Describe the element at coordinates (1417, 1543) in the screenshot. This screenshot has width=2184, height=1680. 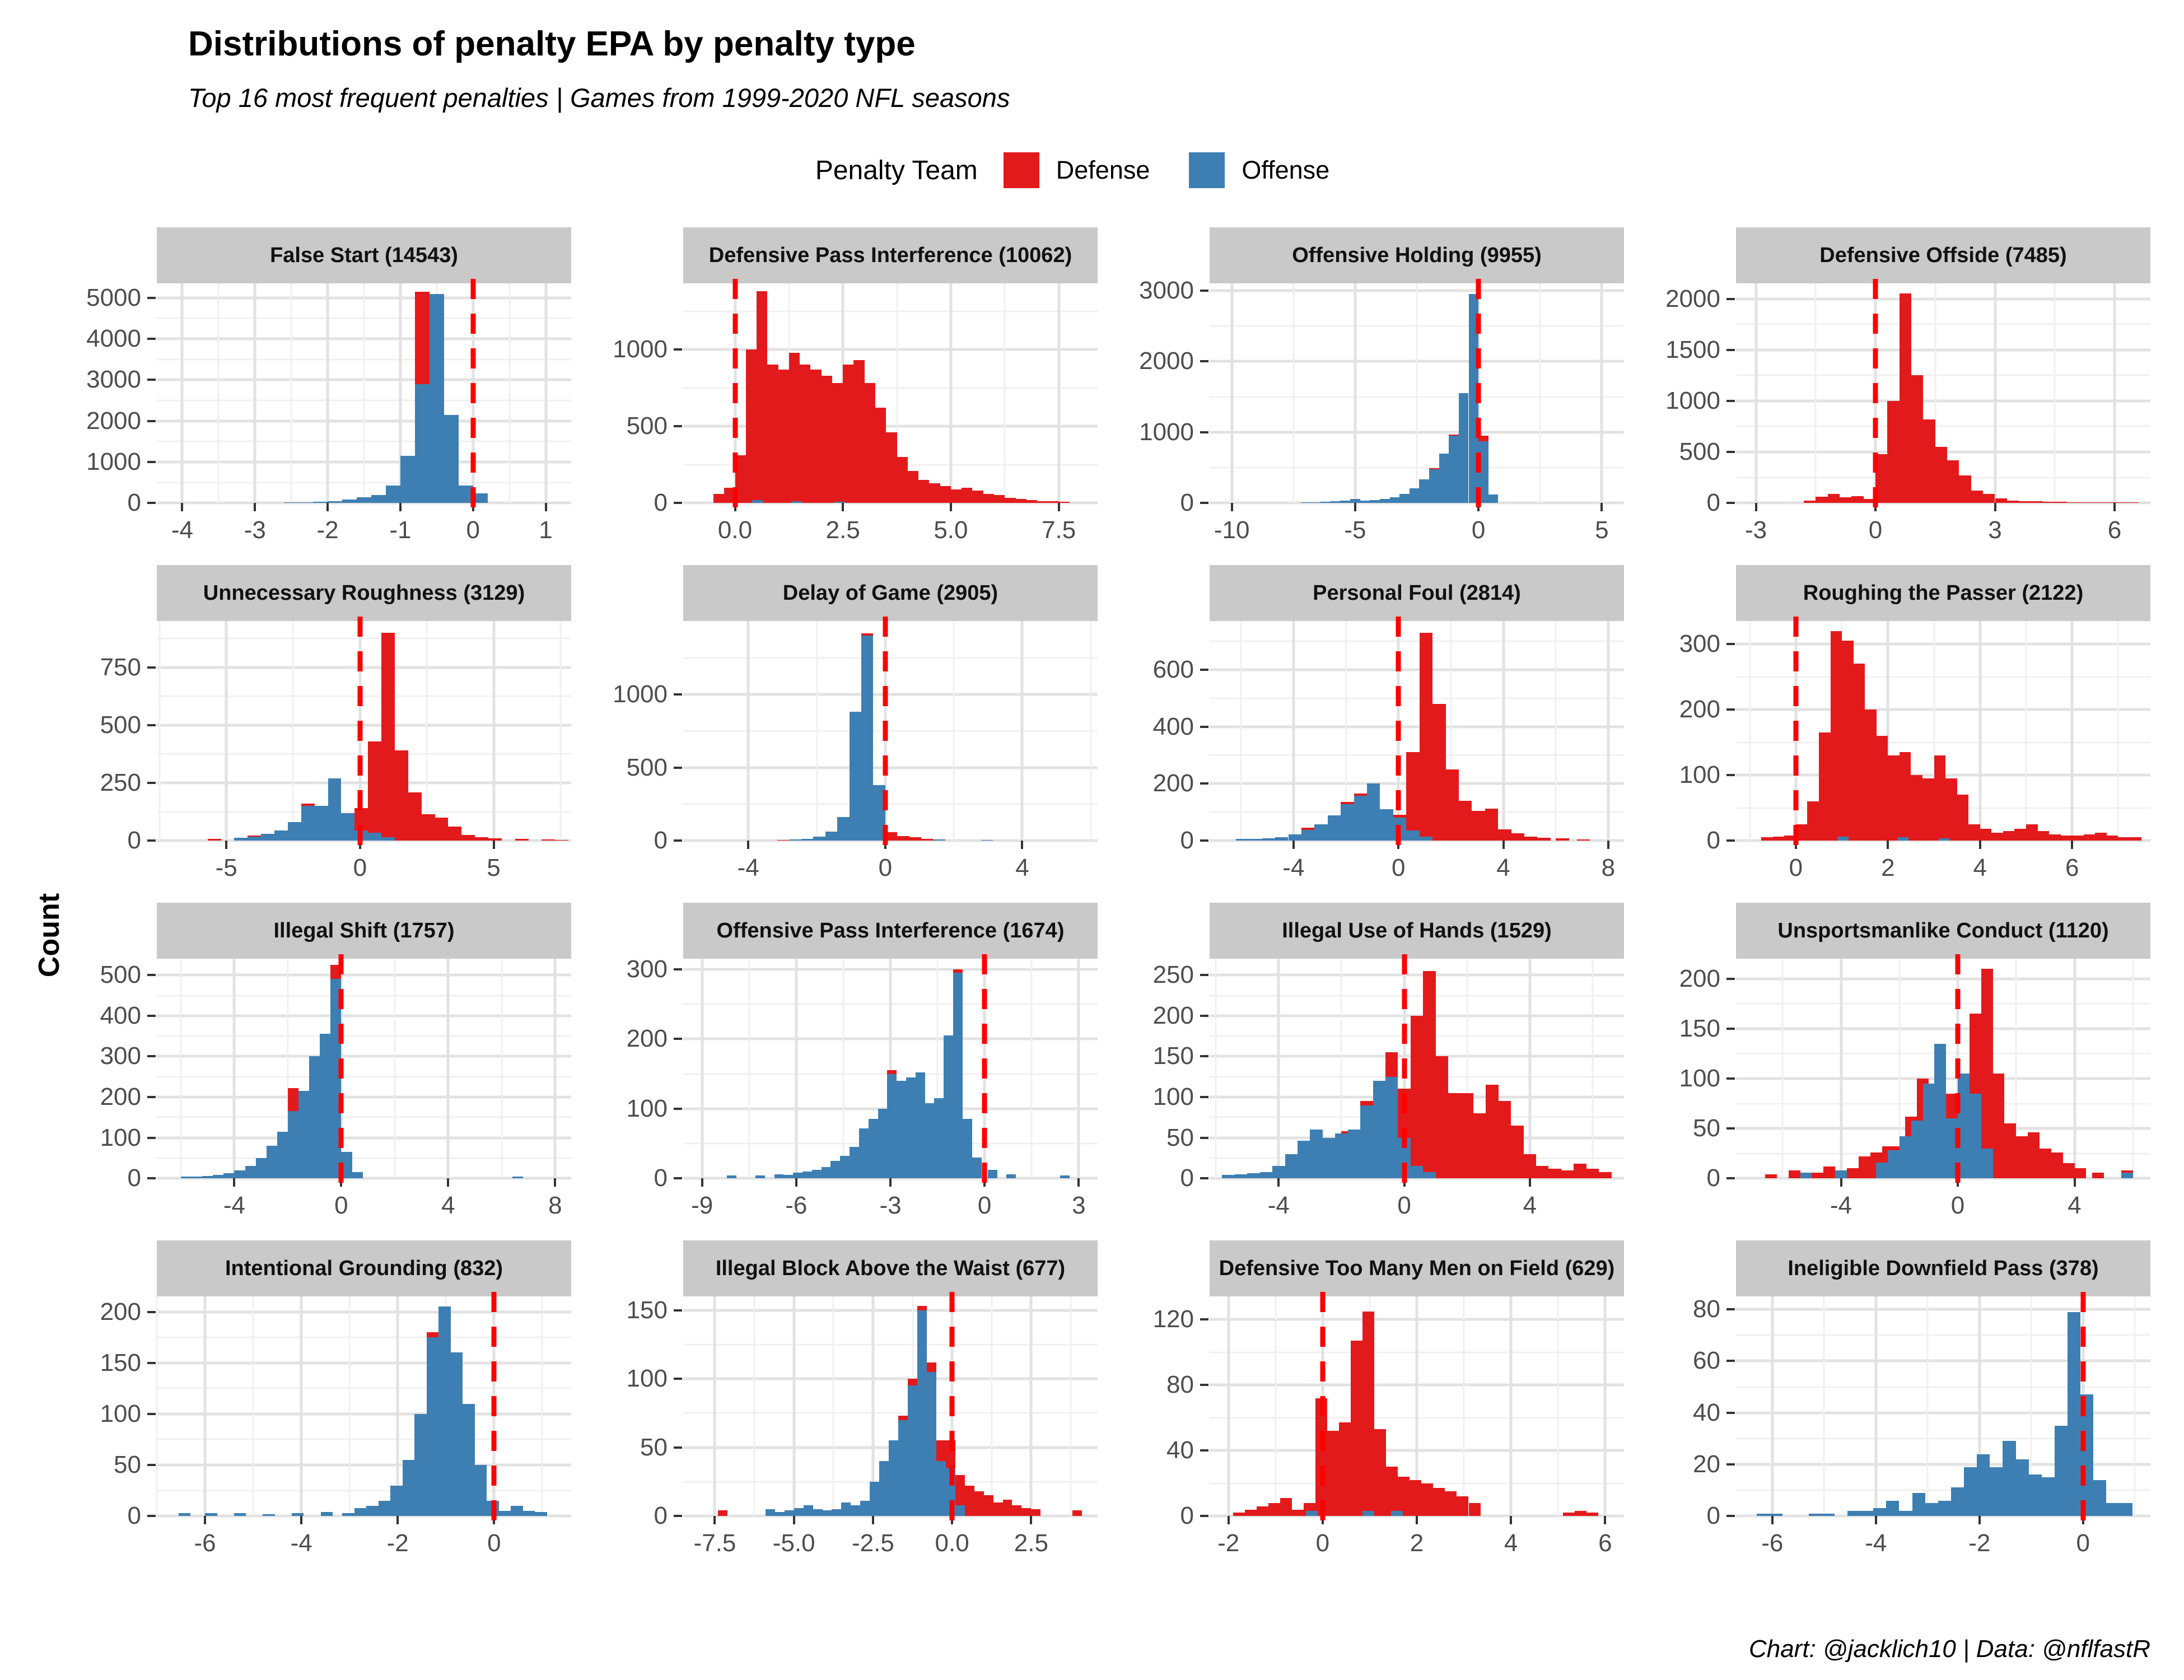
I see `x-tick-label: 2` at that location.